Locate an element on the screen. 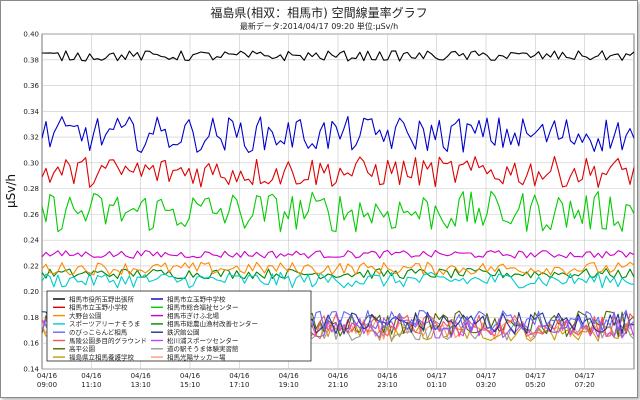 Image resolution: width=640 pixels, height=400 pixels. y-tick-label: 0.26 is located at coordinates (31, 215).